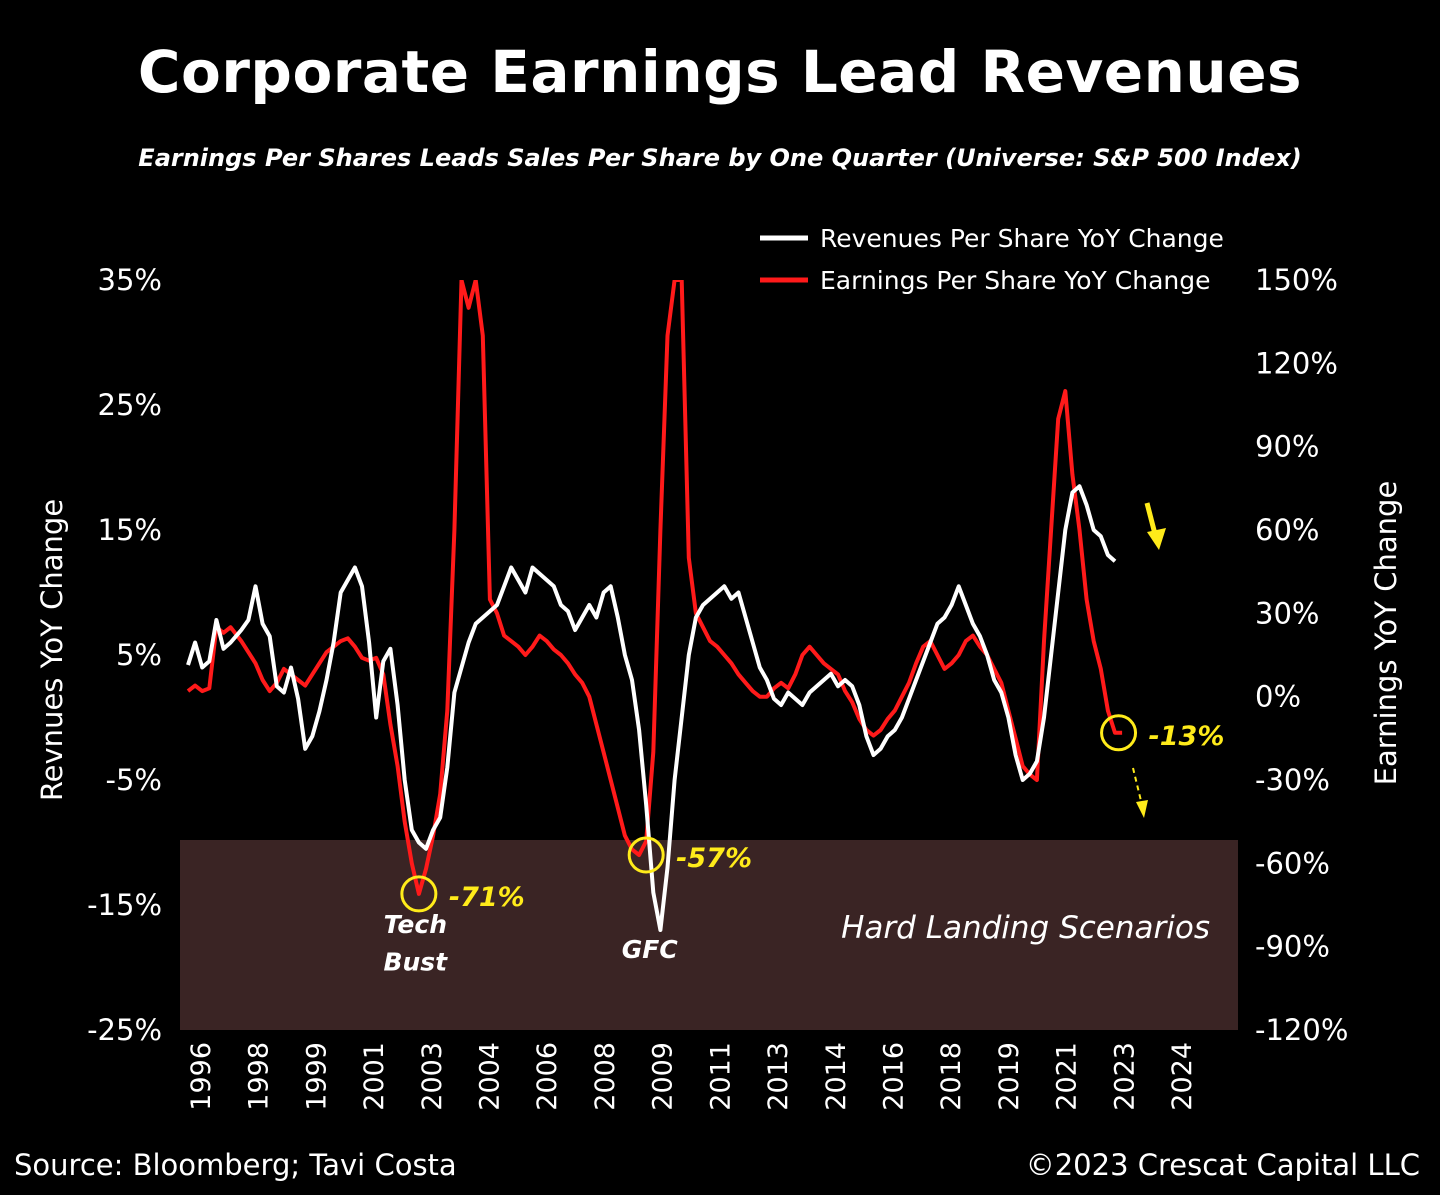 This screenshot has width=1440, height=1195. Describe the element at coordinates (1067, 1076) in the screenshot. I see `x-tick-label: 2021` at that location.